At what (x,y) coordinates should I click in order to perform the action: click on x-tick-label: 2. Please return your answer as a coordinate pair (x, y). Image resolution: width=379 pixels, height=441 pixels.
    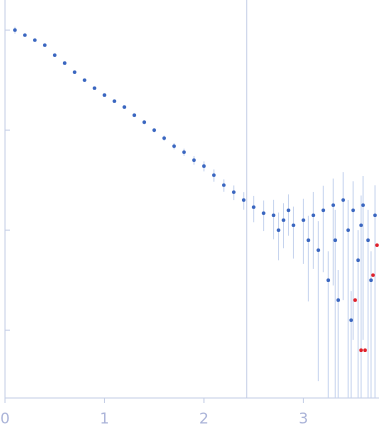
    Looking at the image, I should click on (204, 419).